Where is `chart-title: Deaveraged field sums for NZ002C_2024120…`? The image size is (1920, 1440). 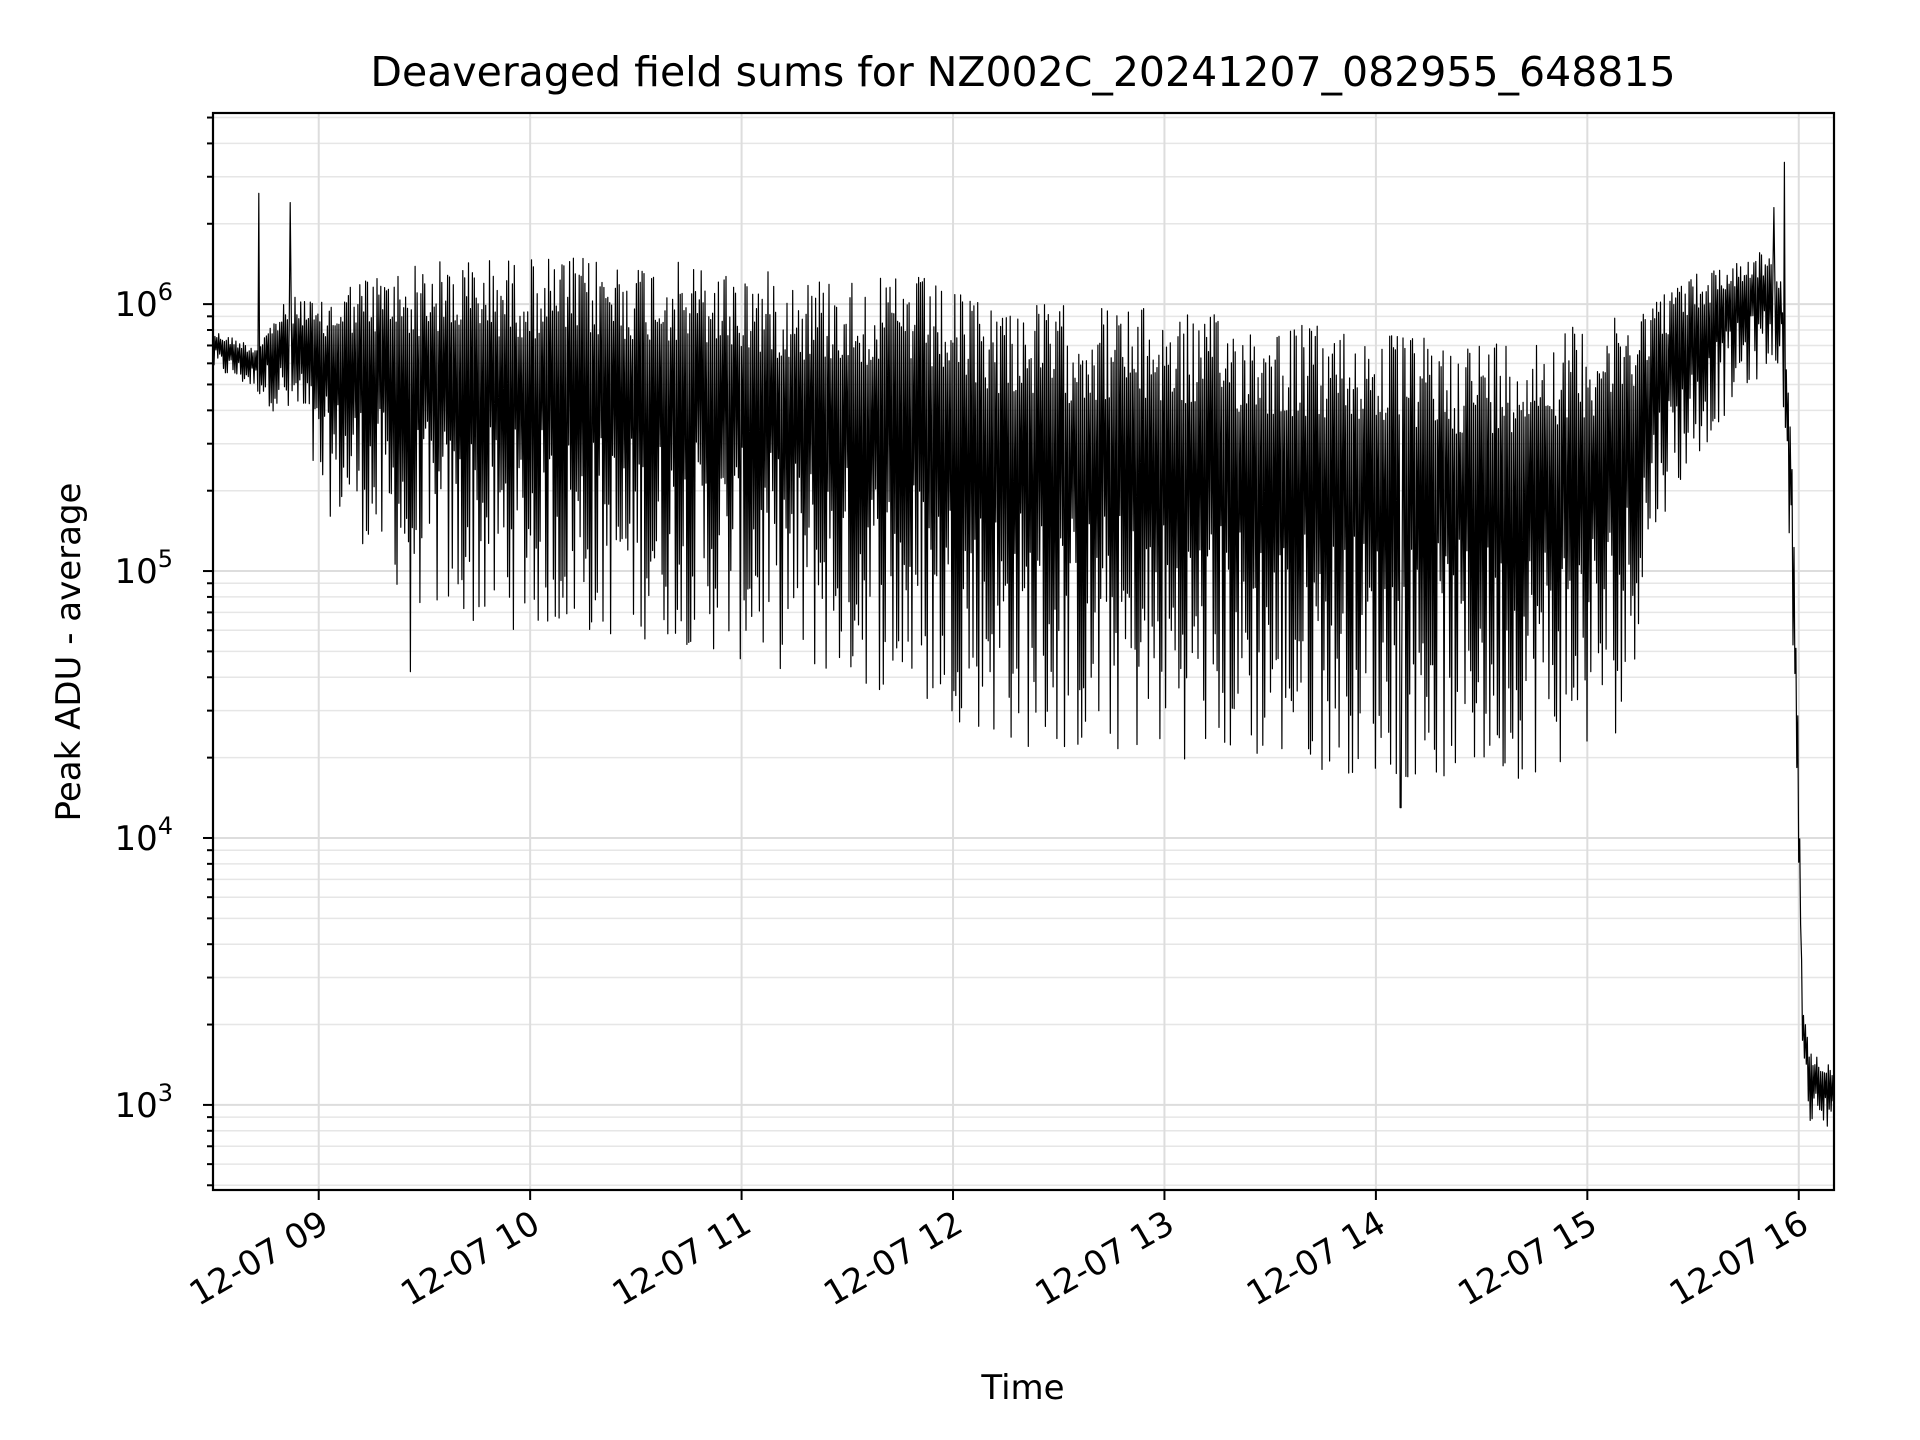
chart-title: Deaveraged field sums for NZ002C_2024120… is located at coordinates (1022, 72).